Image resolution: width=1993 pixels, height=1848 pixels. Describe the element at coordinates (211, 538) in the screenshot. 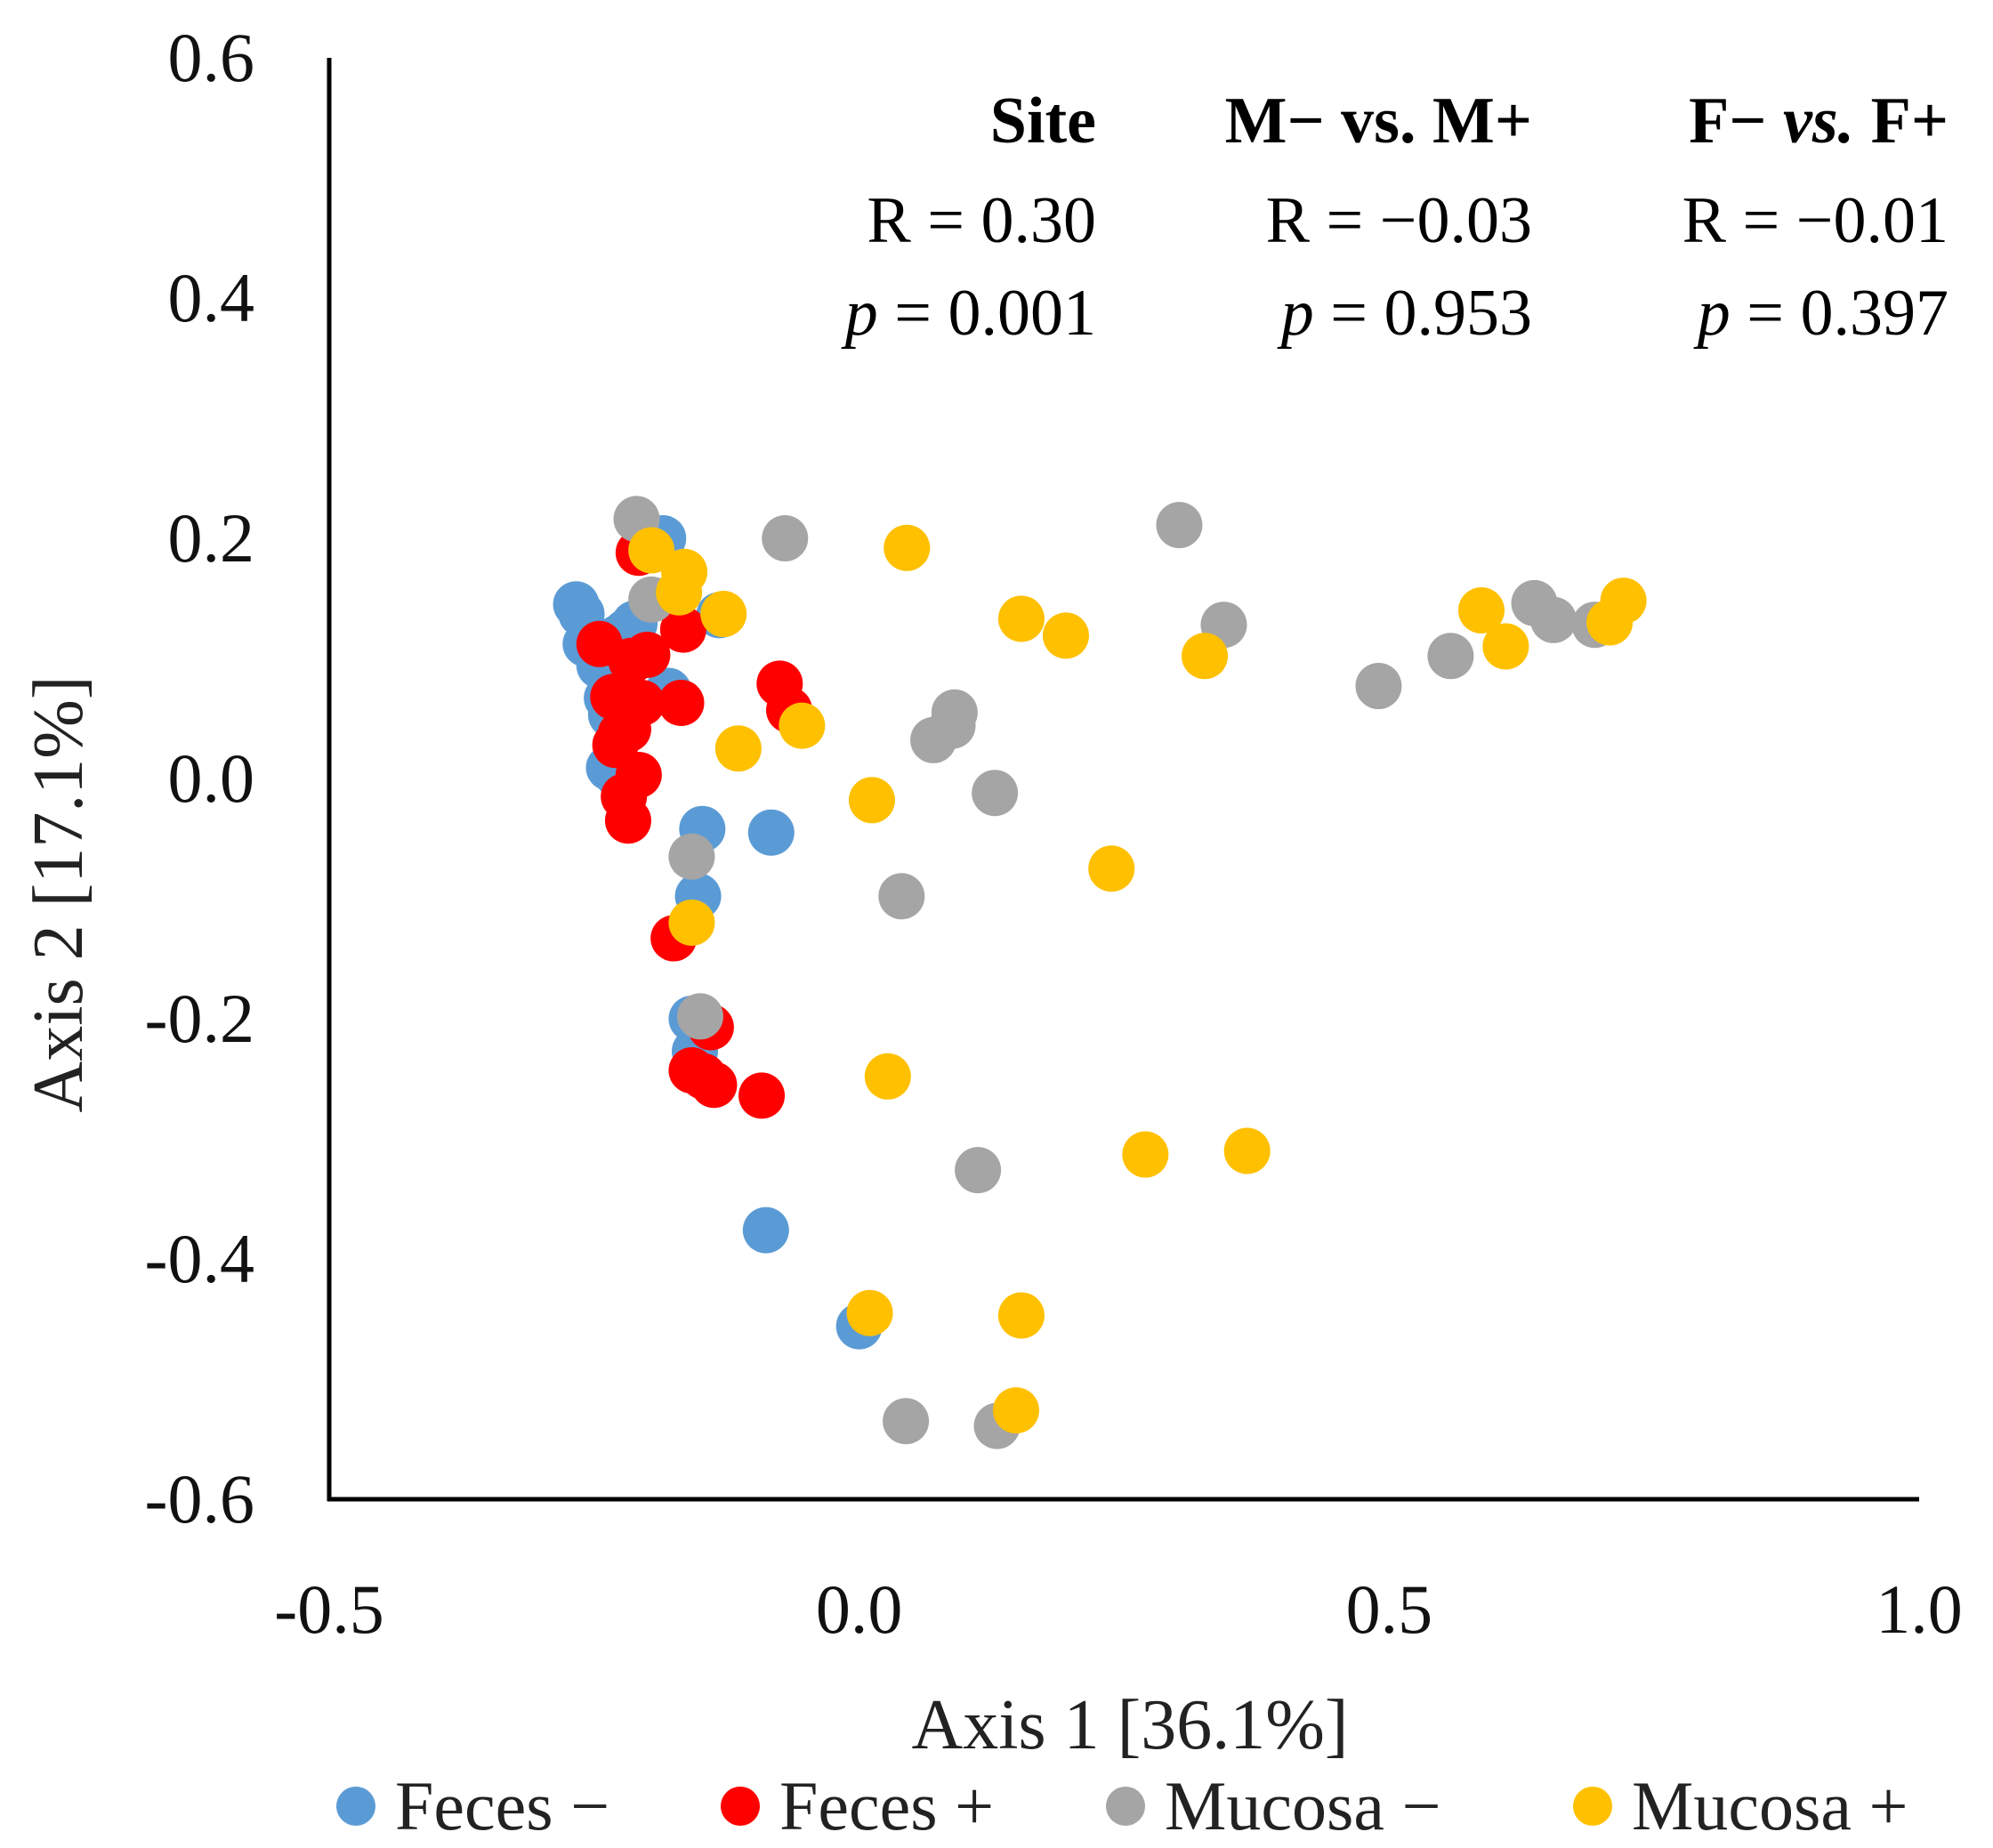

I see `y-tick-label: 0.2` at that location.